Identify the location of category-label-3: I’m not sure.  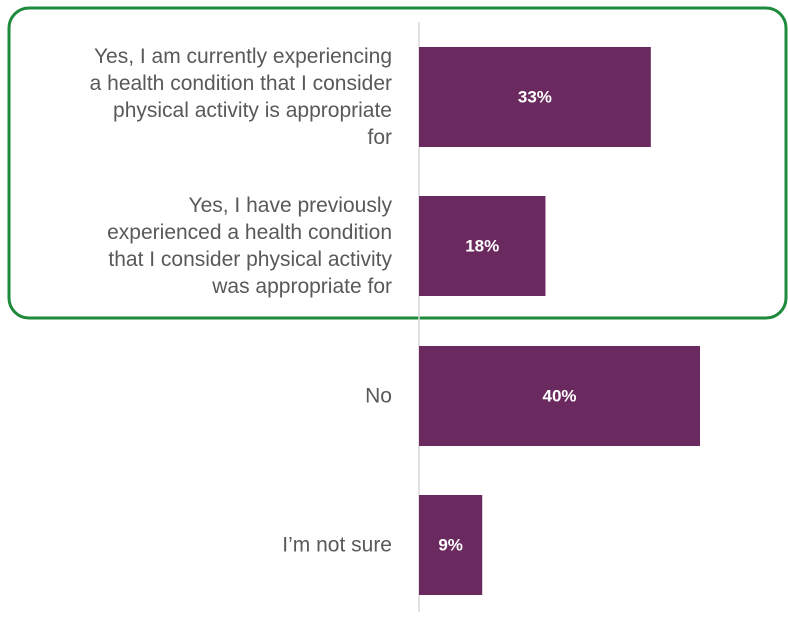
(337, 545).